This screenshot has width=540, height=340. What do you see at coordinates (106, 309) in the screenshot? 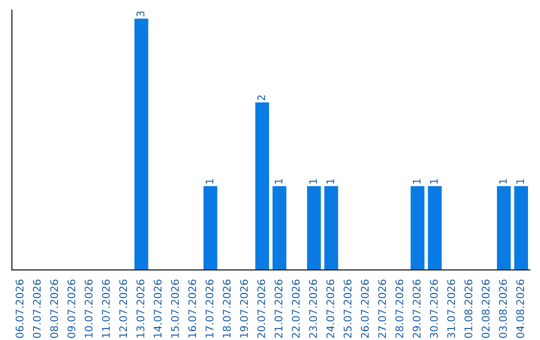
I see `x-tick-label: 11.07.2026` at bounding box center [106, 309].